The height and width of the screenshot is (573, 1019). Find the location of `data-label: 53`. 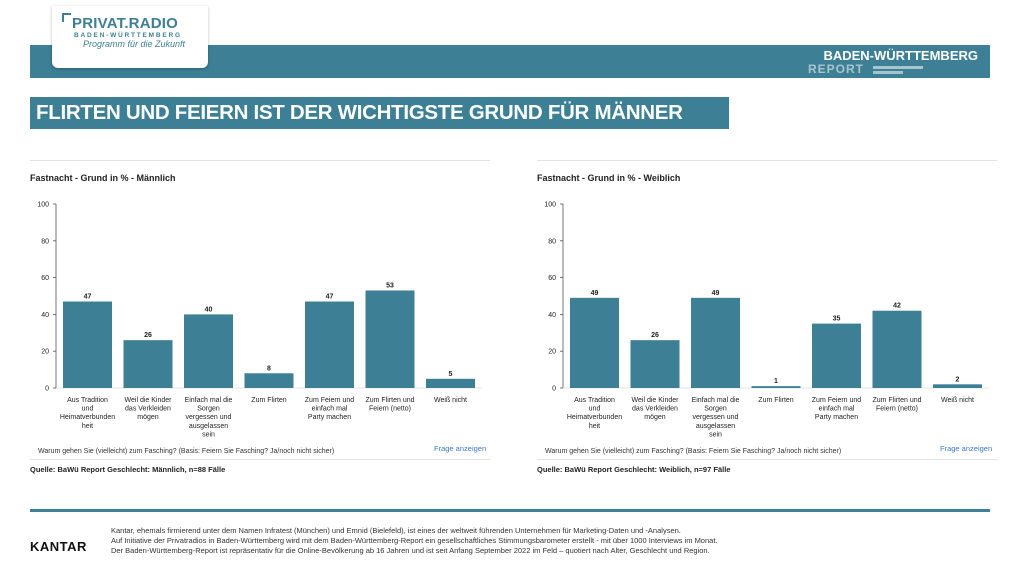

data-label: 53 is located at coordinates (390, 285).